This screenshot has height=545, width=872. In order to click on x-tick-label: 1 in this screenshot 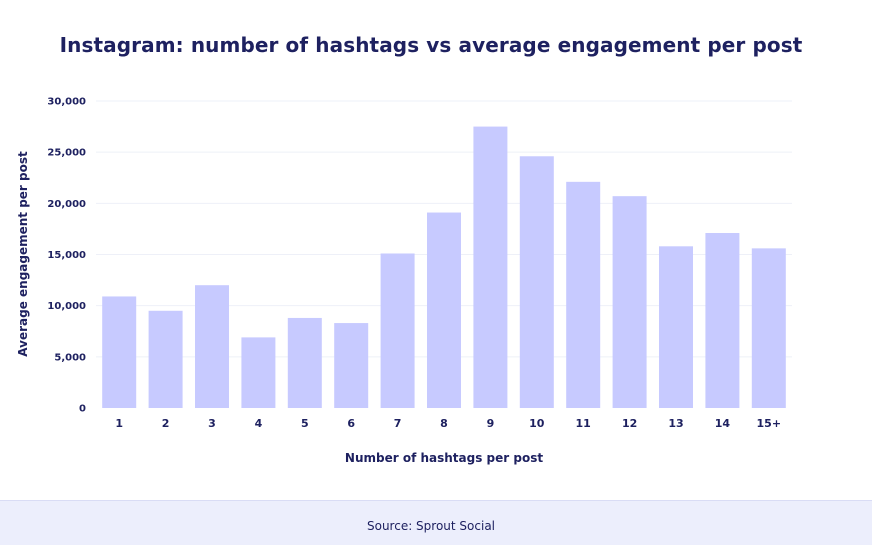, I will do `click(119, 423)`.